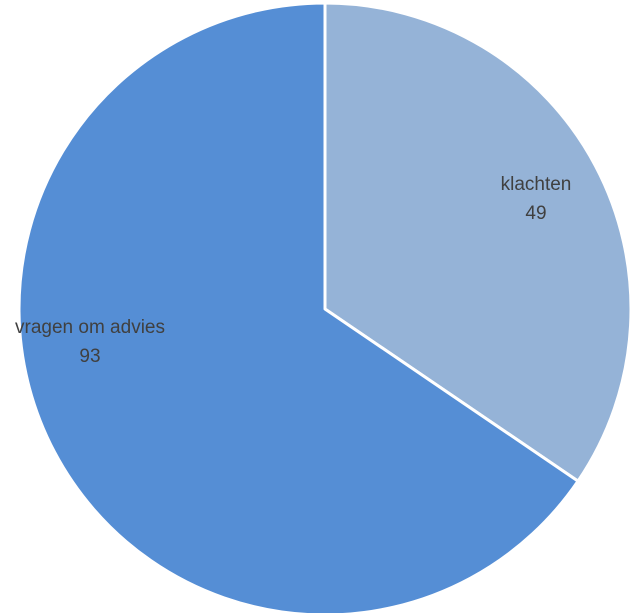 The width and height of the screenshot is (630, 613). What do you see at coordinates (535, 213) in the screenshot?
I see `slice-label-klachten-value: 49` at bounding box center [535, 213].